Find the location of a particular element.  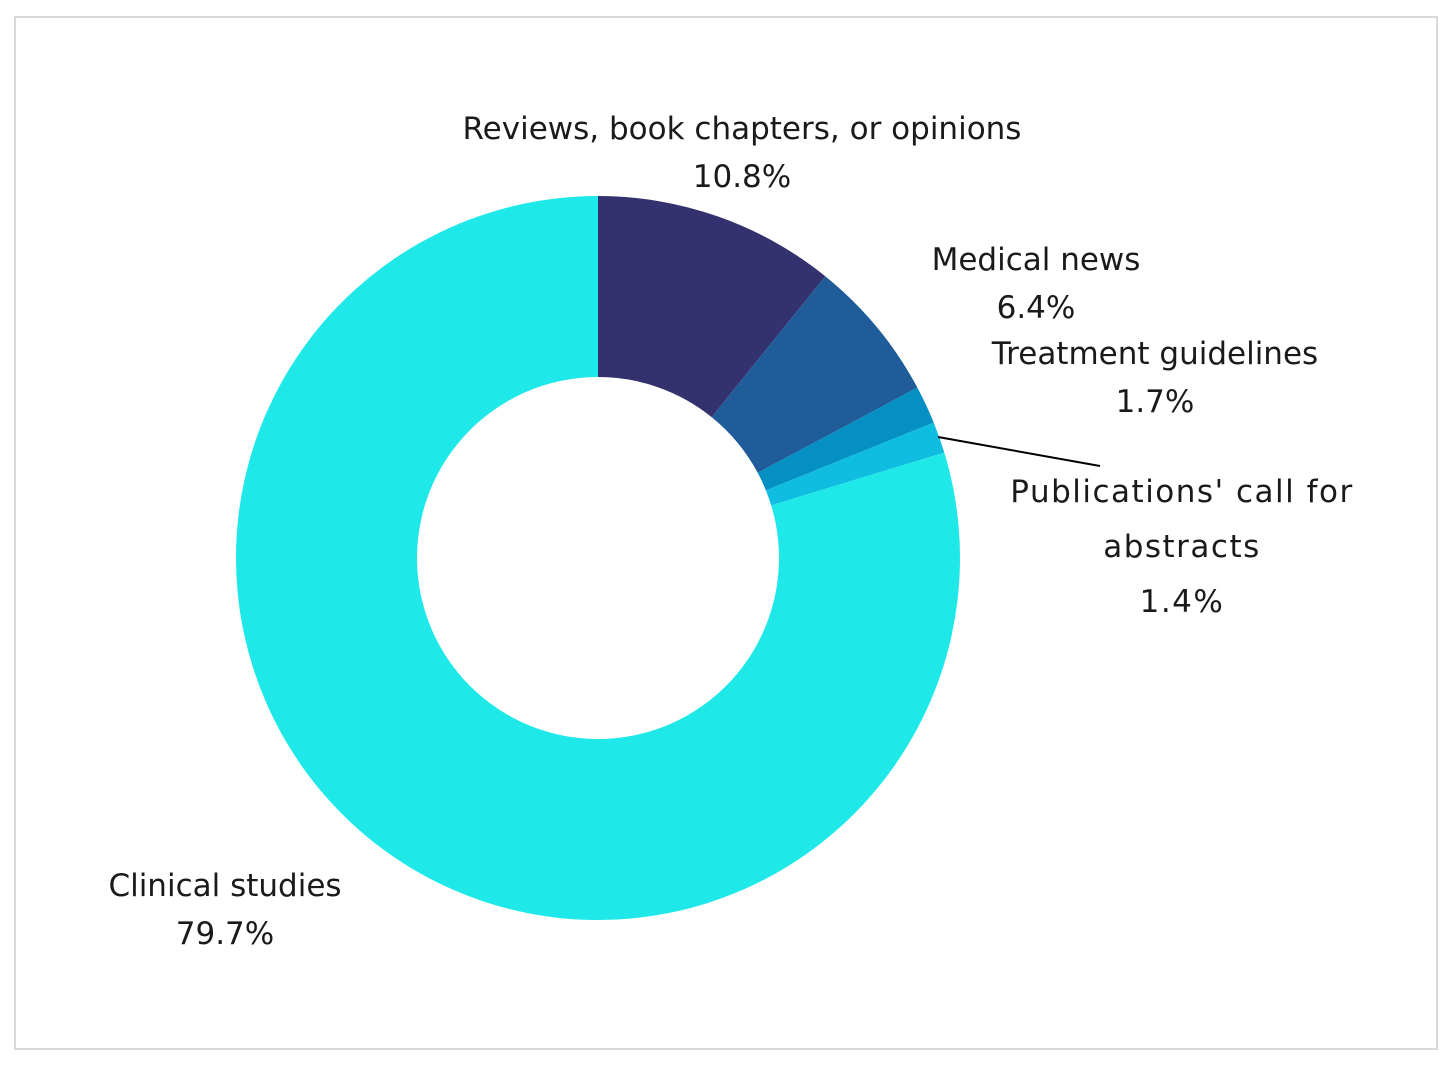

slice-label-reviews: Reviews, book chapters, or opinions is located at coordinates (742, 129).